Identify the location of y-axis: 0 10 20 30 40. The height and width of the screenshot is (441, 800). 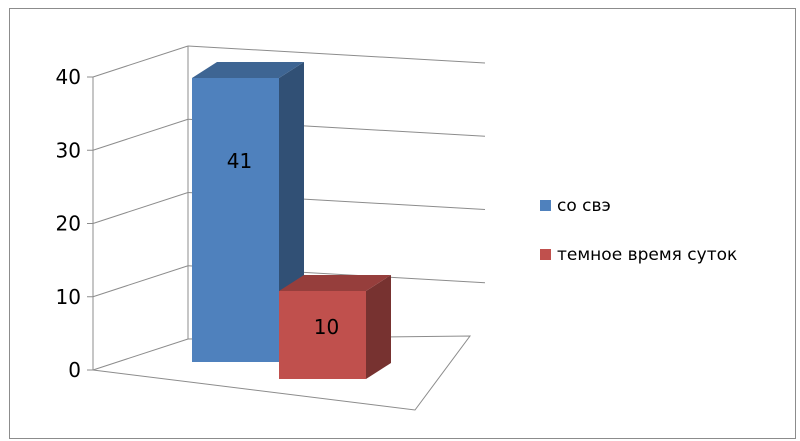
(75, 223).